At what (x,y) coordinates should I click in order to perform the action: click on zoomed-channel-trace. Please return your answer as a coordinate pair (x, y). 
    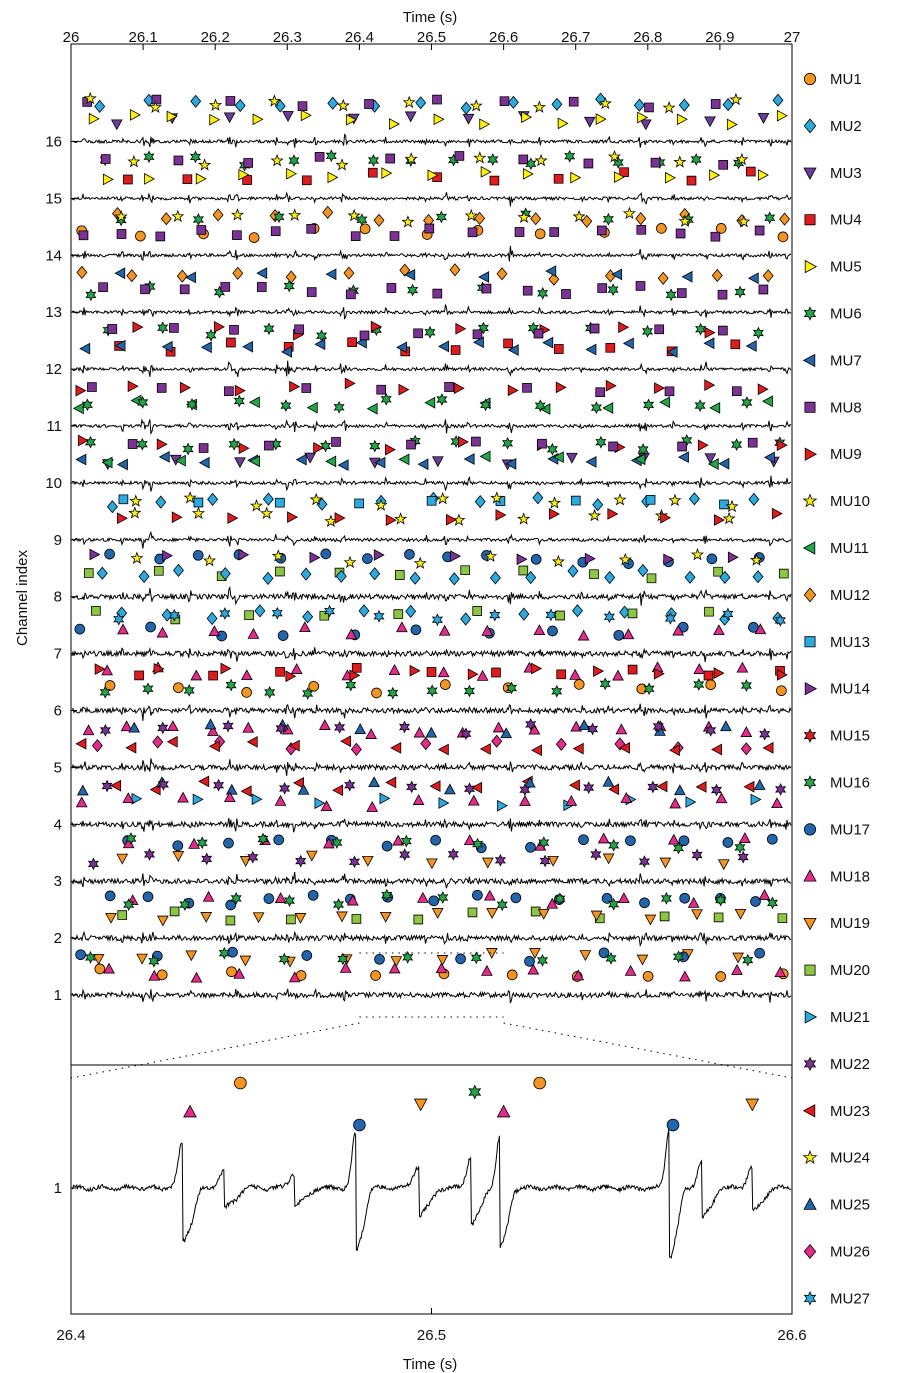
    Looking at the image, I should click on (431, 1194).